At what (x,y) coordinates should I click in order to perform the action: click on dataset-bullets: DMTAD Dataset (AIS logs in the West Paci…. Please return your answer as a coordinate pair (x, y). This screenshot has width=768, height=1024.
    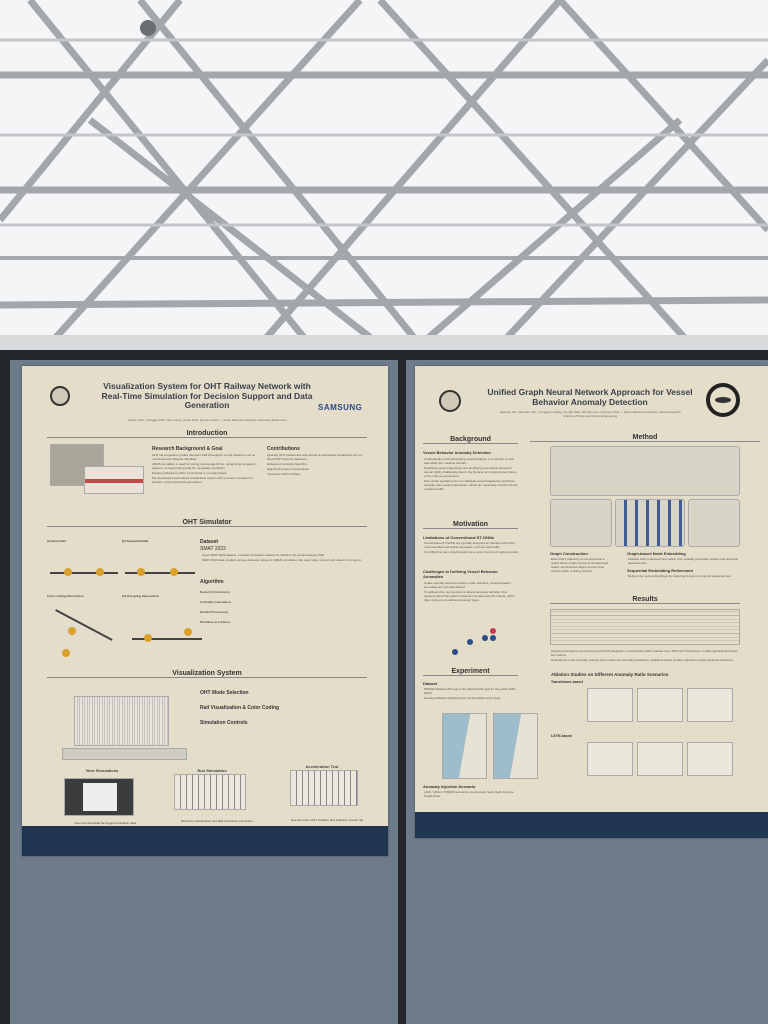
    Looking at the image, I should click on (471, 694).